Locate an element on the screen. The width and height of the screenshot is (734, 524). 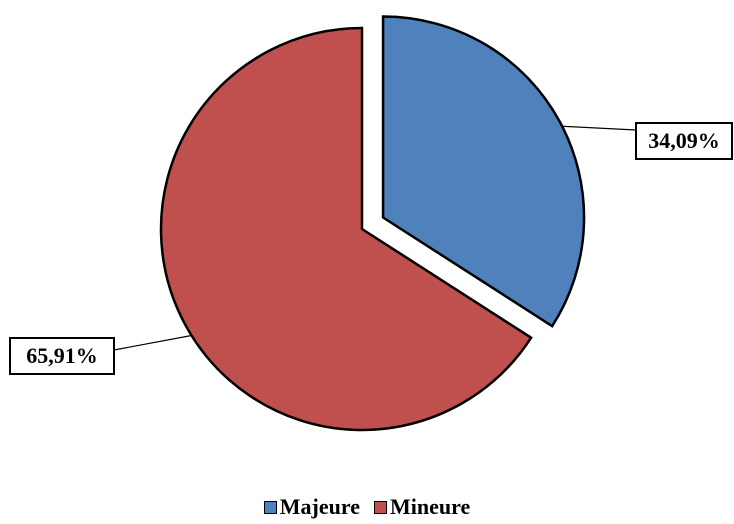
leader-line-mineure is located at coordinates (152, 342).